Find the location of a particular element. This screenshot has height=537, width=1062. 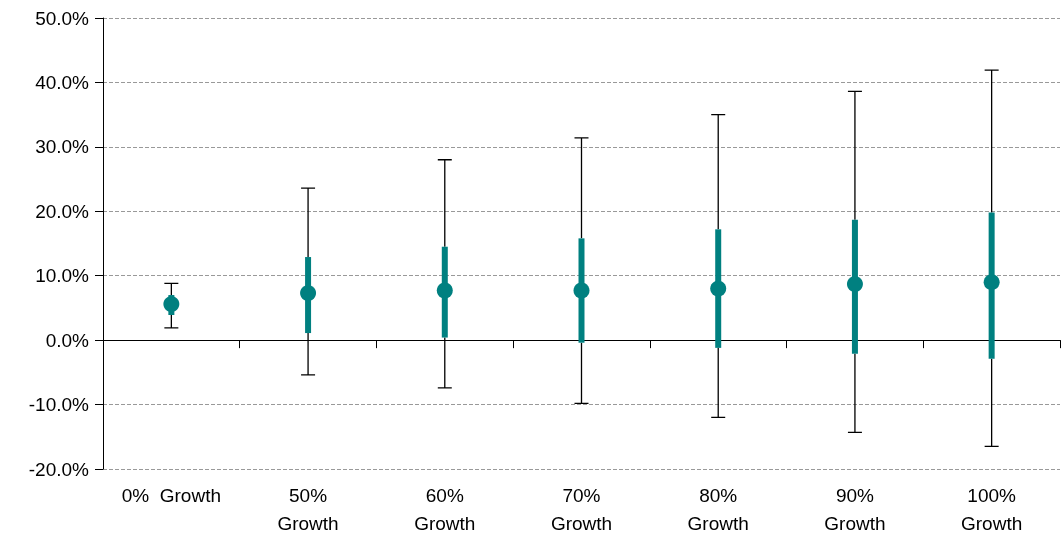

y-tick-label: -20.0% is located at coordinates (59, 469).